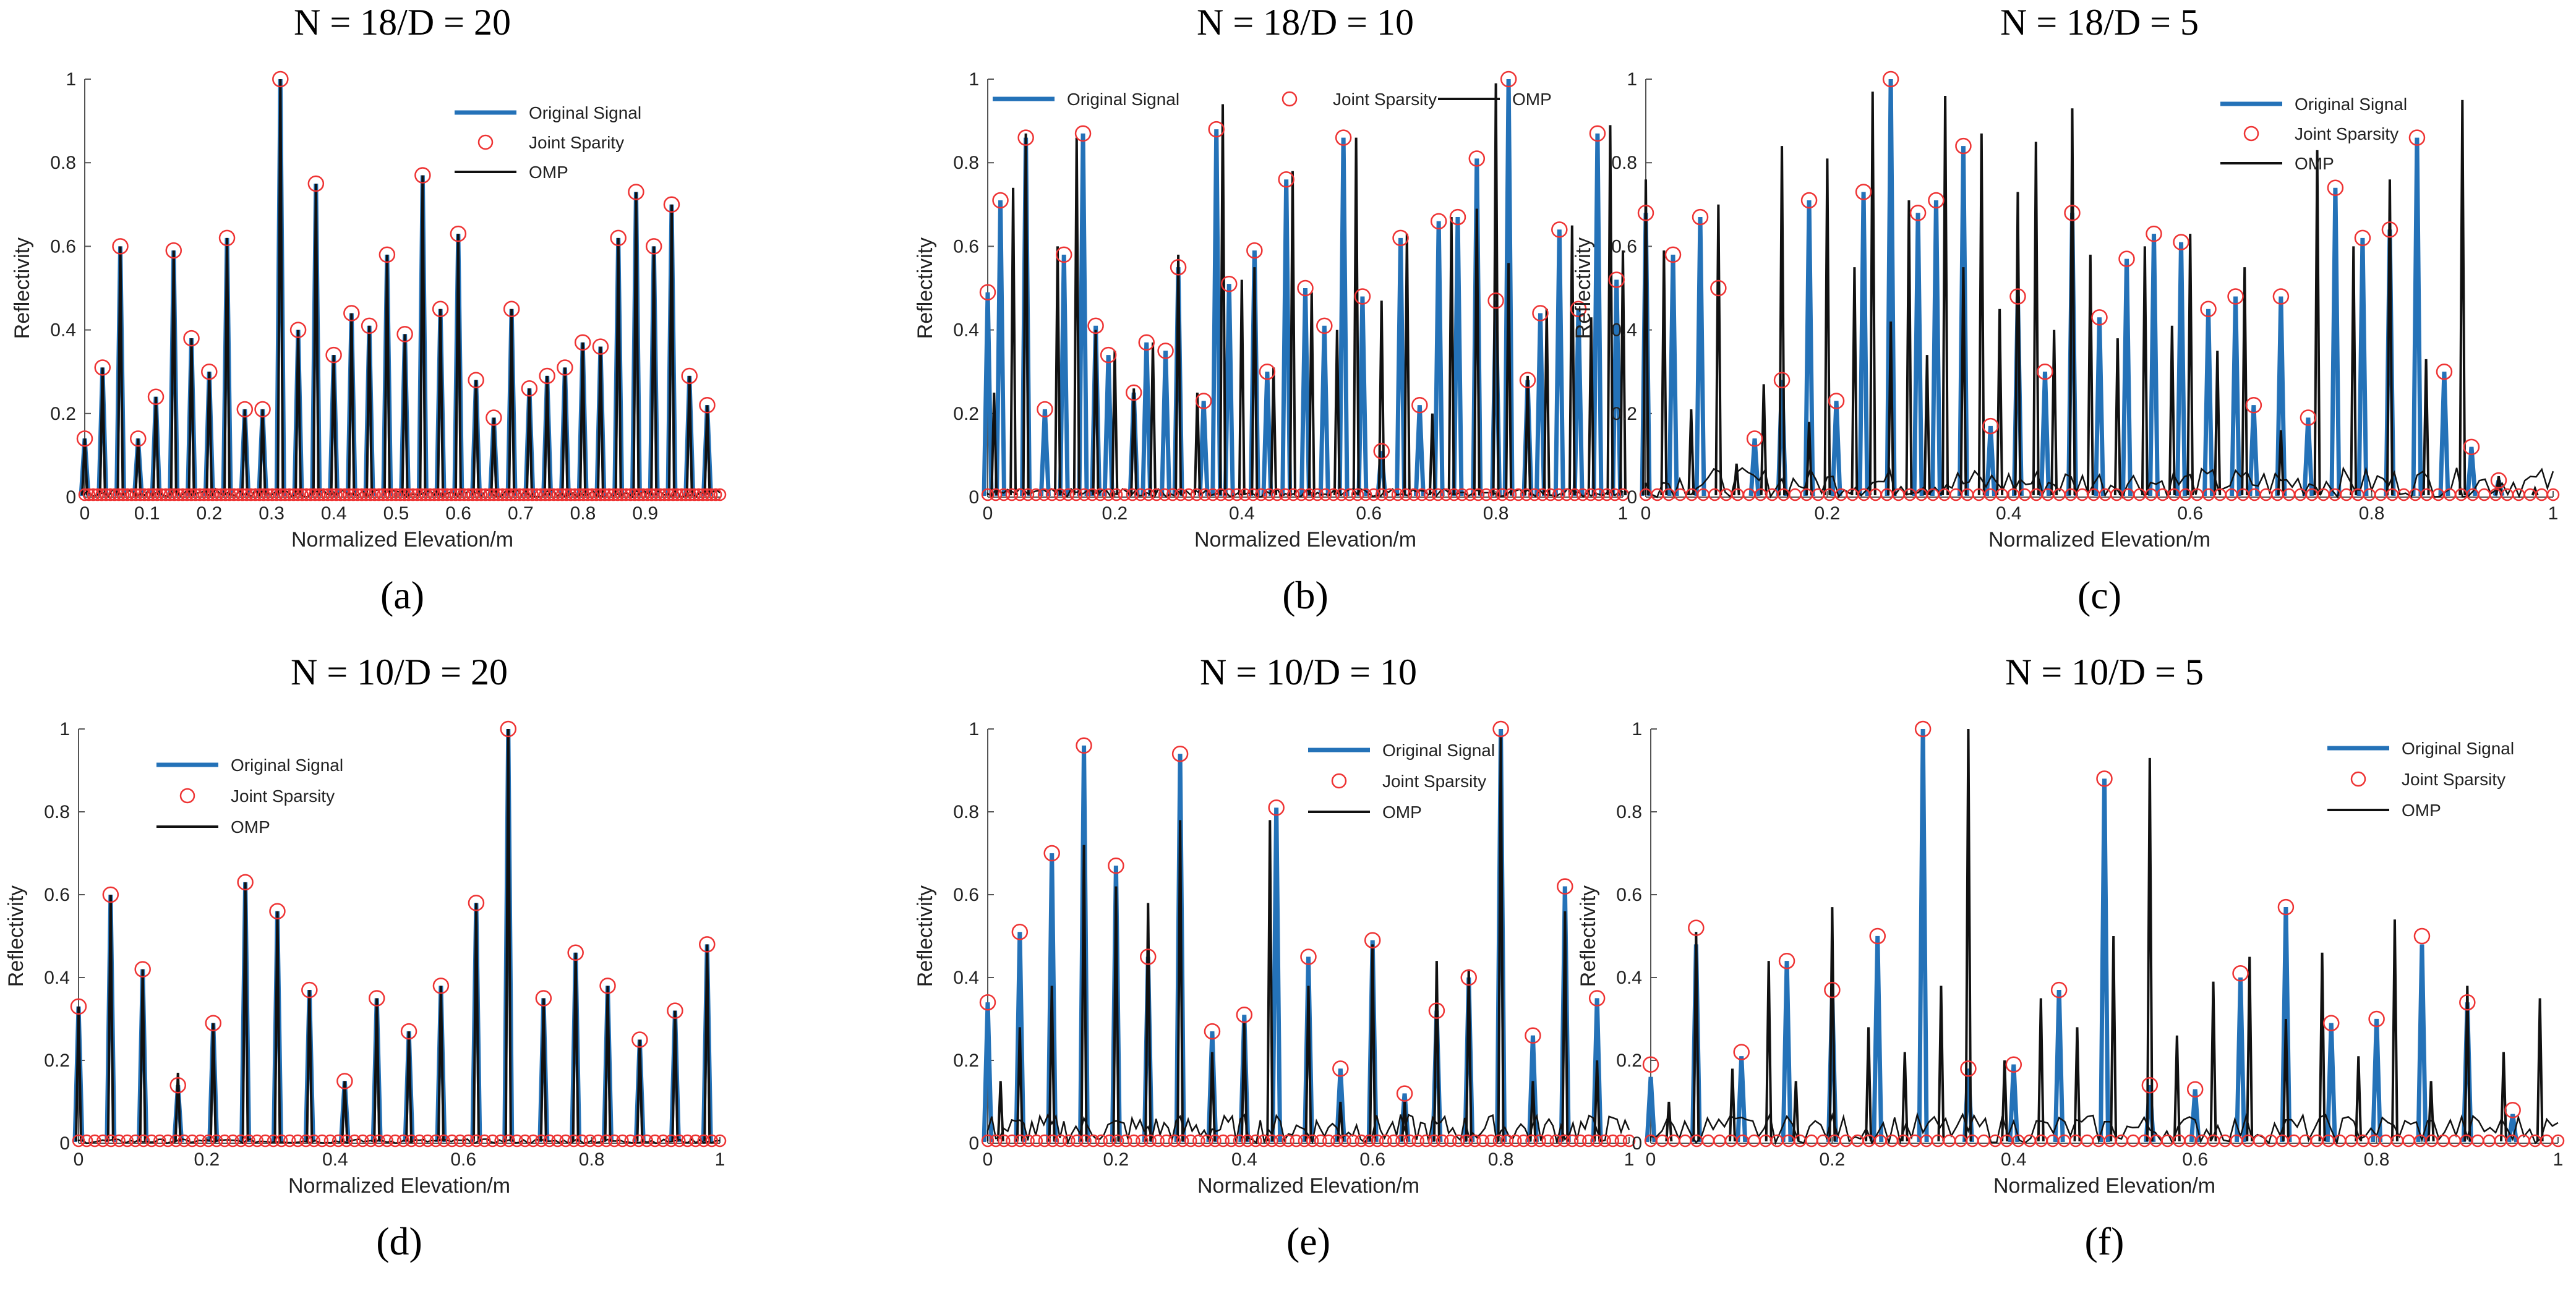  What do you see at coordinates (2104, 672) in the screenshot?
I see `chart-title: N = 10/D = 5` at bounding box center [2104, 672].